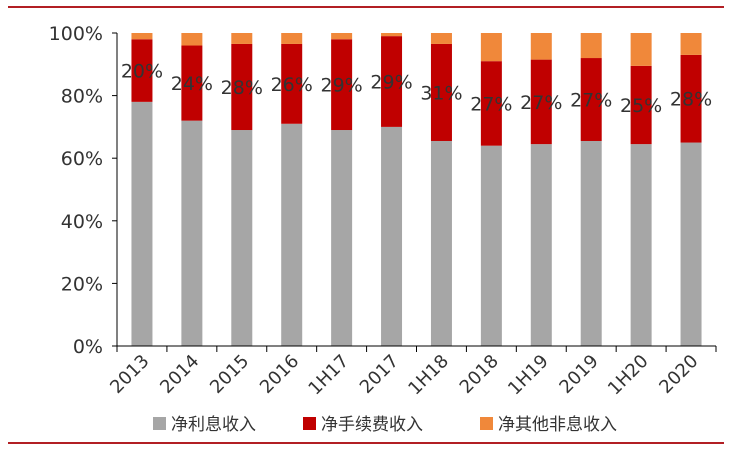  What do you see at coordinates (129, 374) in the screenshot?
I see `x-tick-label: 2013` at bounding box center [129, 374].